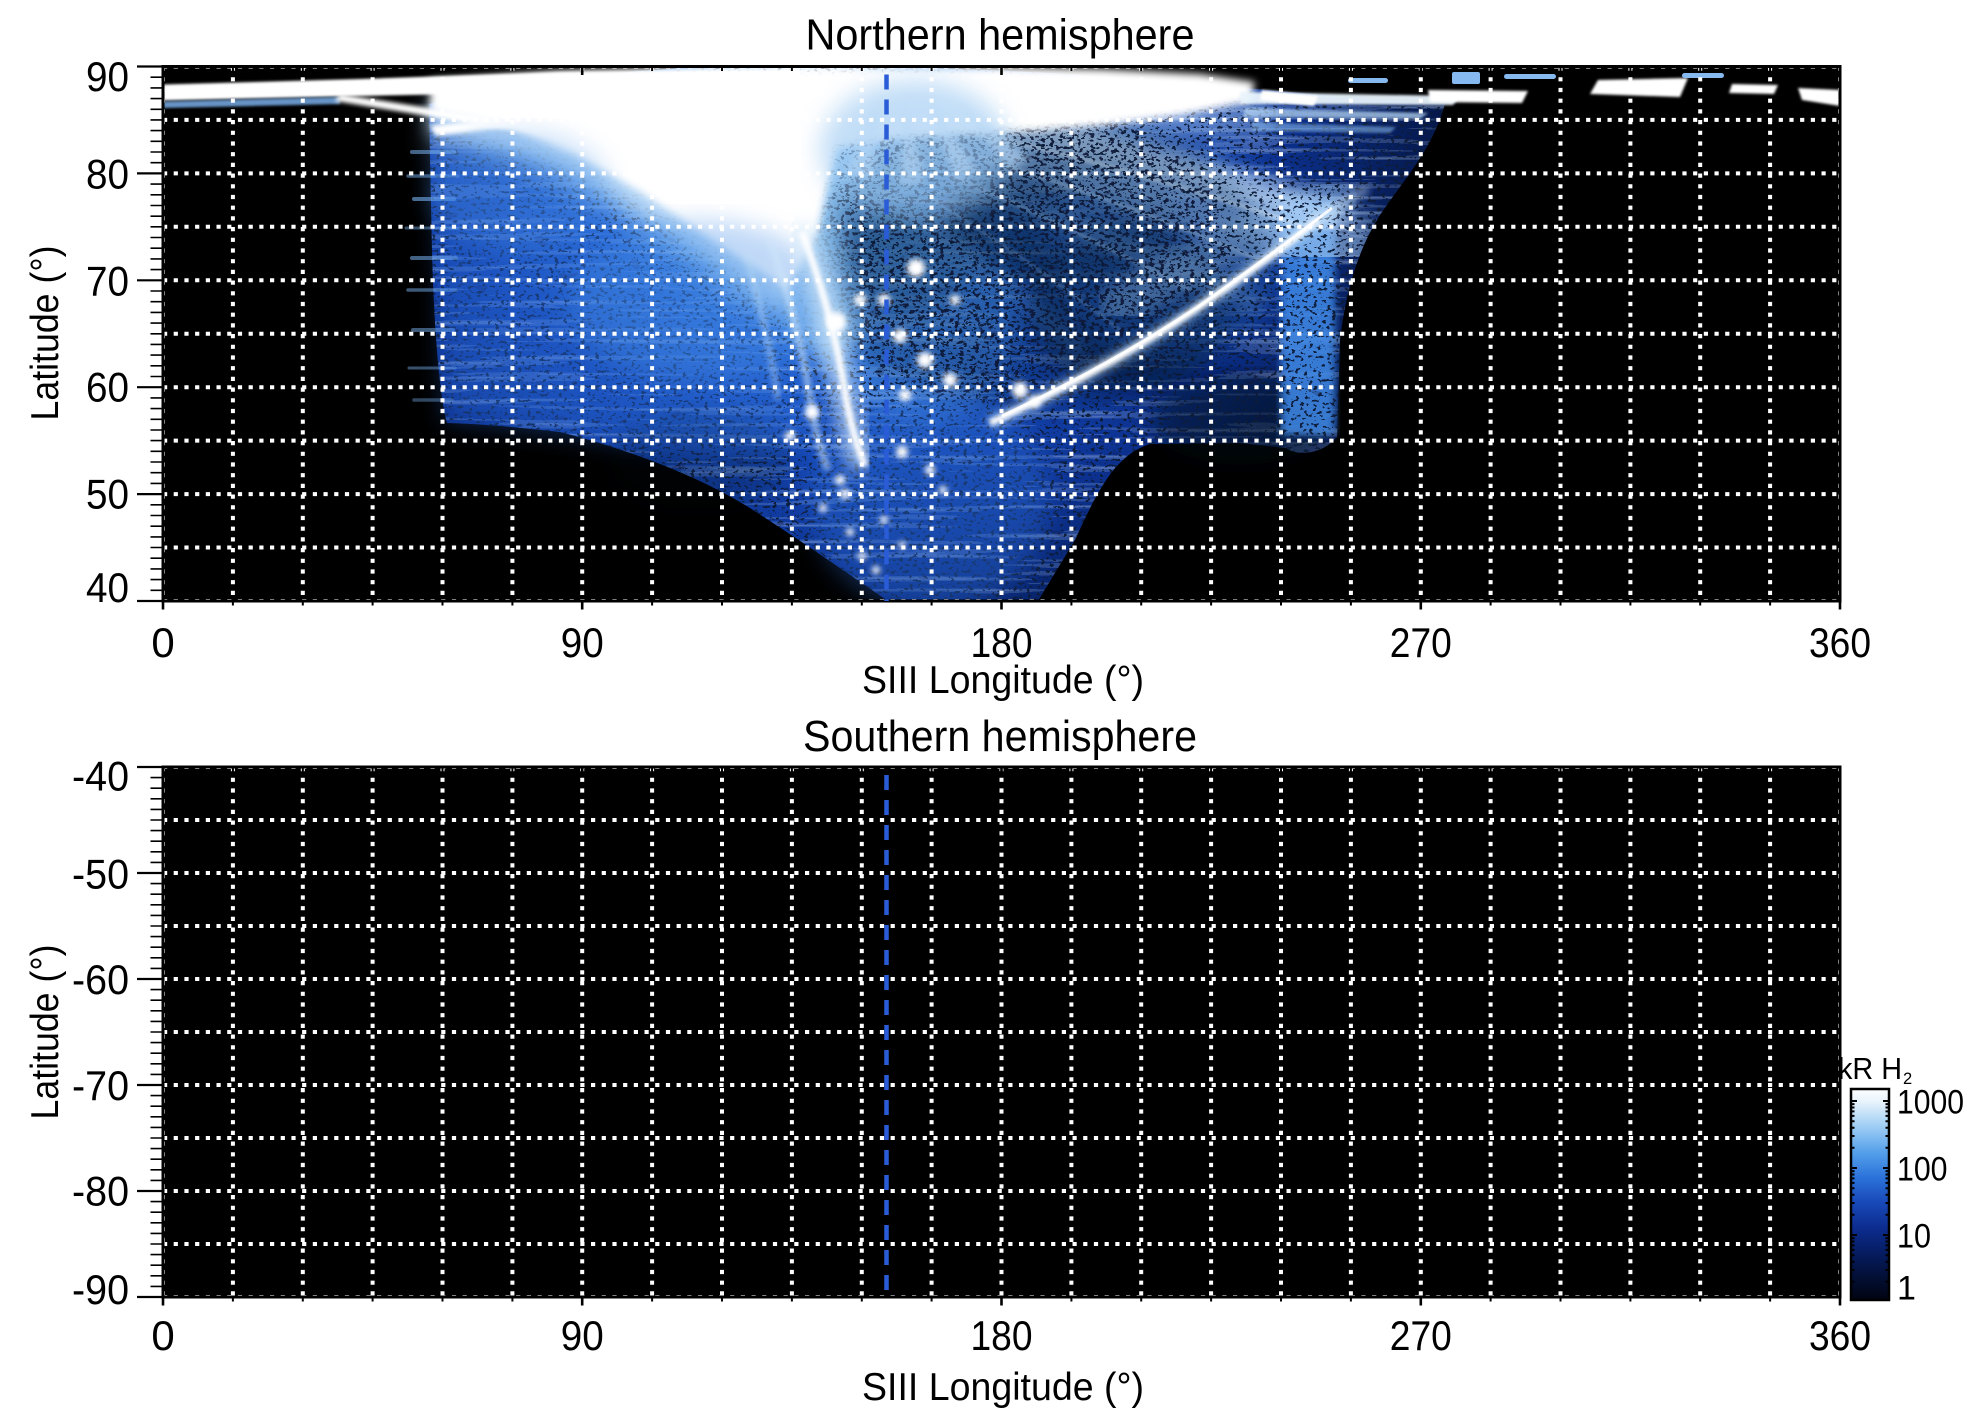 This screenshot has height=1423, width=1983. Describe the element at coordinates (100, 1289) in the screenshot. I see `svg-text: -90` at that location.